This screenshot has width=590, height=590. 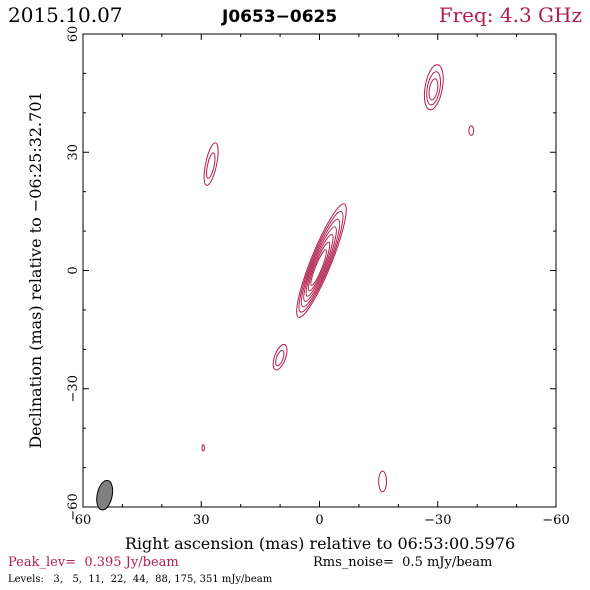 I want to click on x-tick-label: −30, so click(x=437, y=520).